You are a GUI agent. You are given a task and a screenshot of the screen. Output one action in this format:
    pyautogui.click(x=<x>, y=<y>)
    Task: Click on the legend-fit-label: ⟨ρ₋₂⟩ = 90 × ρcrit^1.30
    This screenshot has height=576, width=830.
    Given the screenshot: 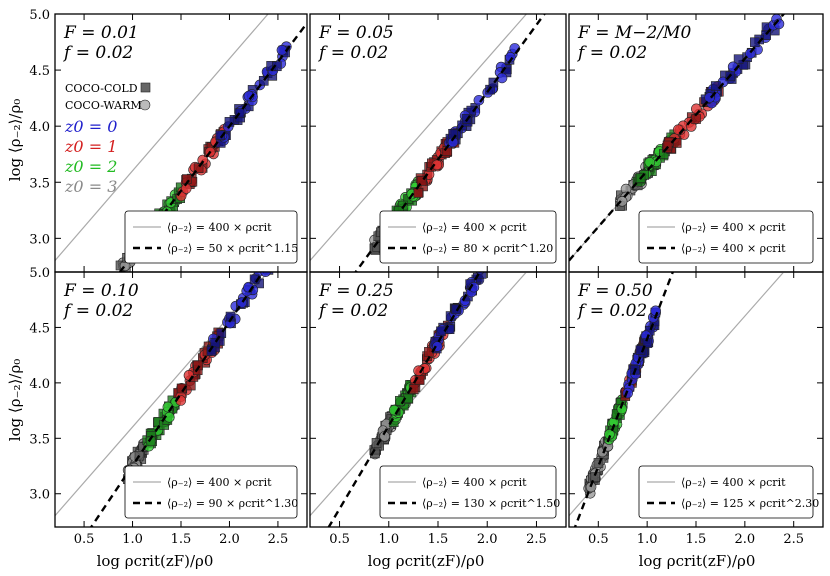 What is the action you would take?
    pyautogui.click(x=232, y=503)
    